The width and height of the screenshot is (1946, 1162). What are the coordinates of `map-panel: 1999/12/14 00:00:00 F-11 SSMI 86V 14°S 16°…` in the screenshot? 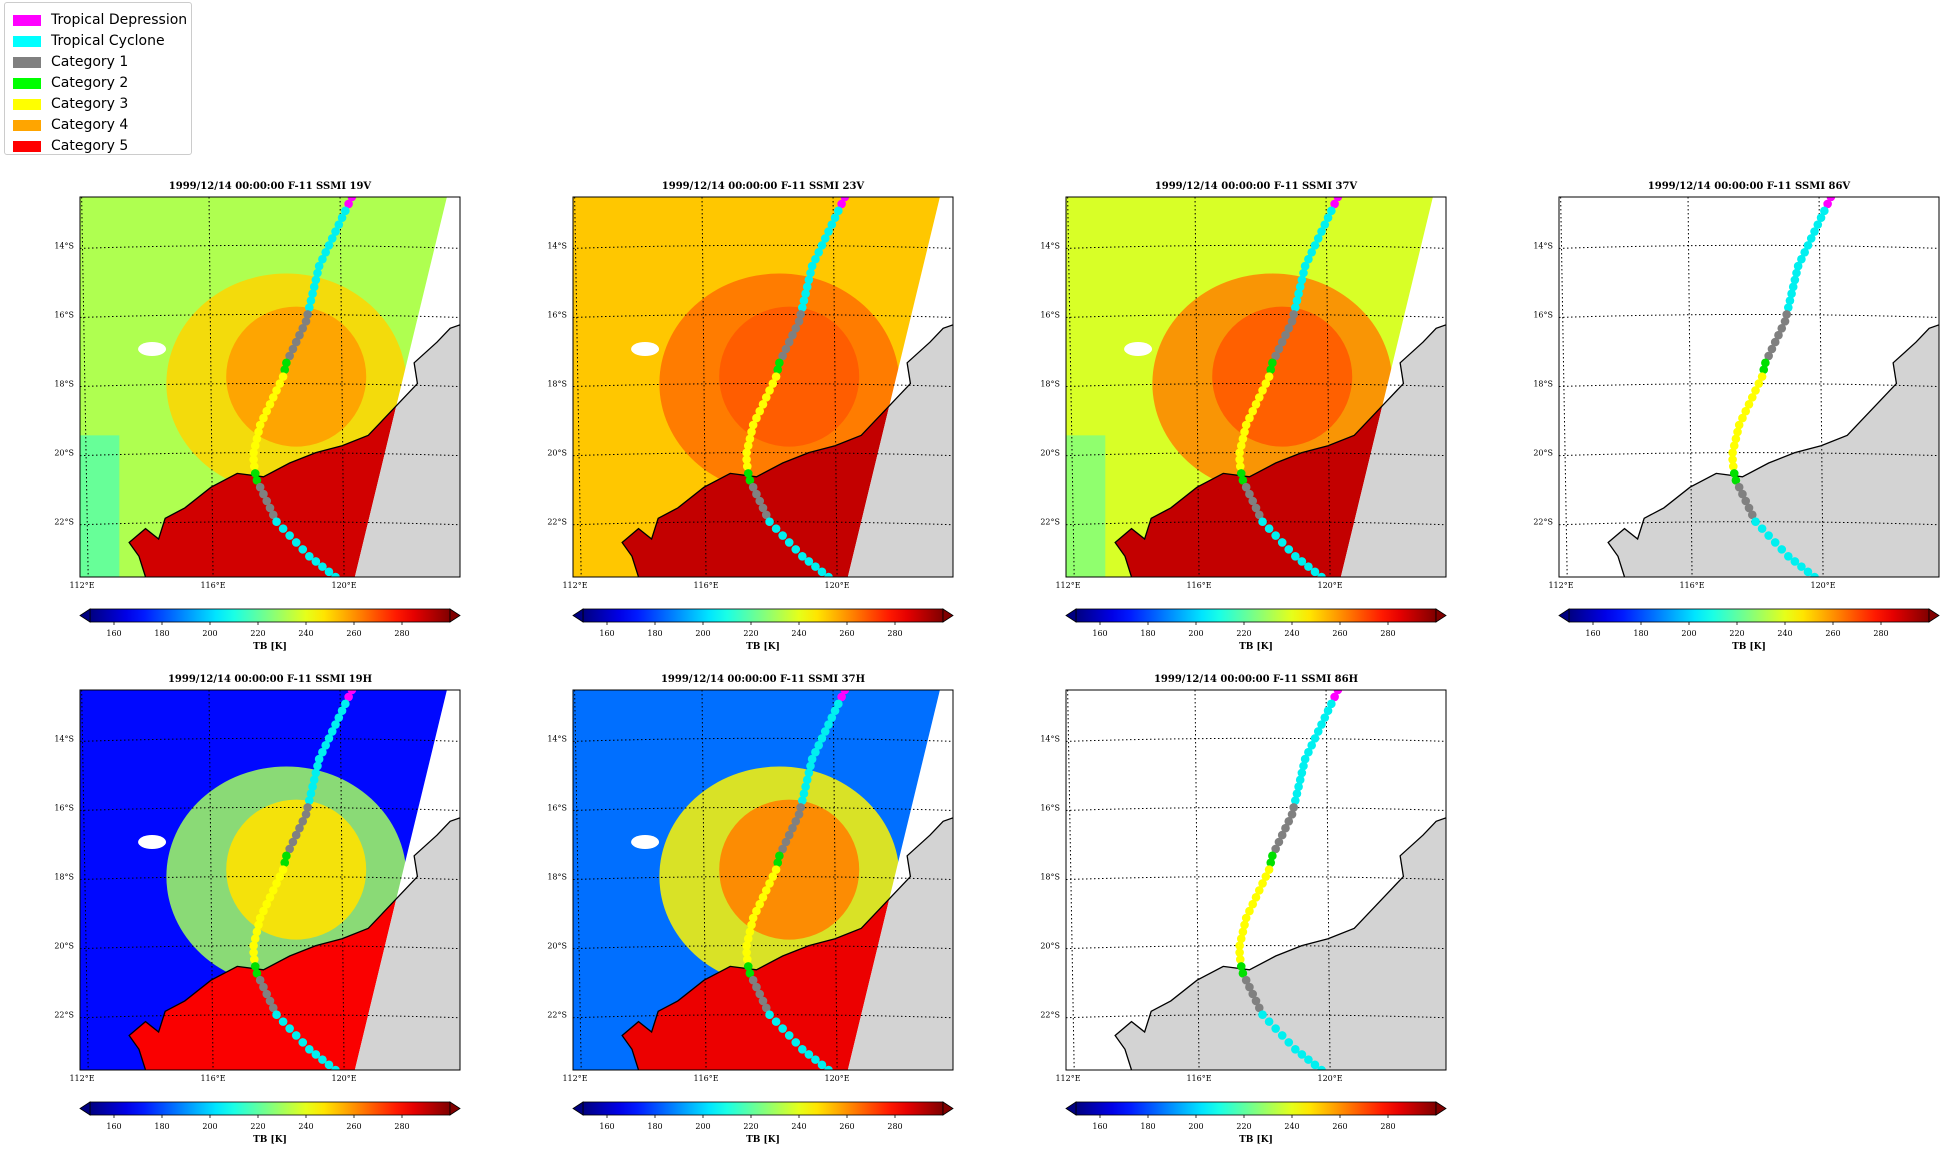 It's located at (1736, 416).